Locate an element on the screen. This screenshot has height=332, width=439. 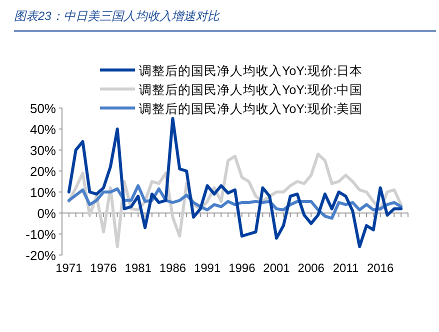
x-tick-label: 1996 is located at coordinates (242, 268).